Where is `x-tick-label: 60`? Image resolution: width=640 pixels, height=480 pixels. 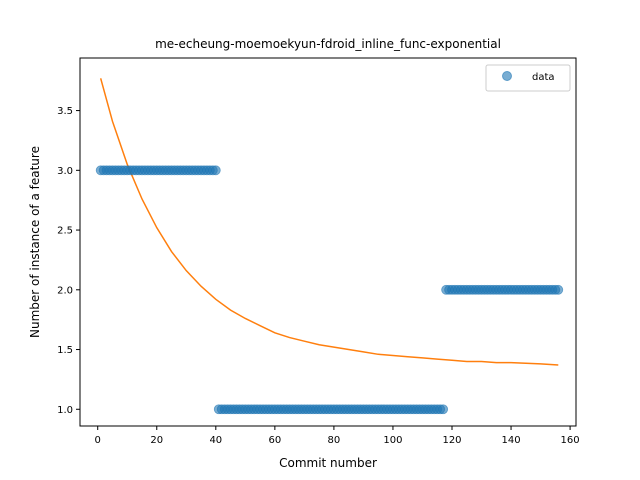 x-tick-label: 60 is located at coordinates (274, 440).